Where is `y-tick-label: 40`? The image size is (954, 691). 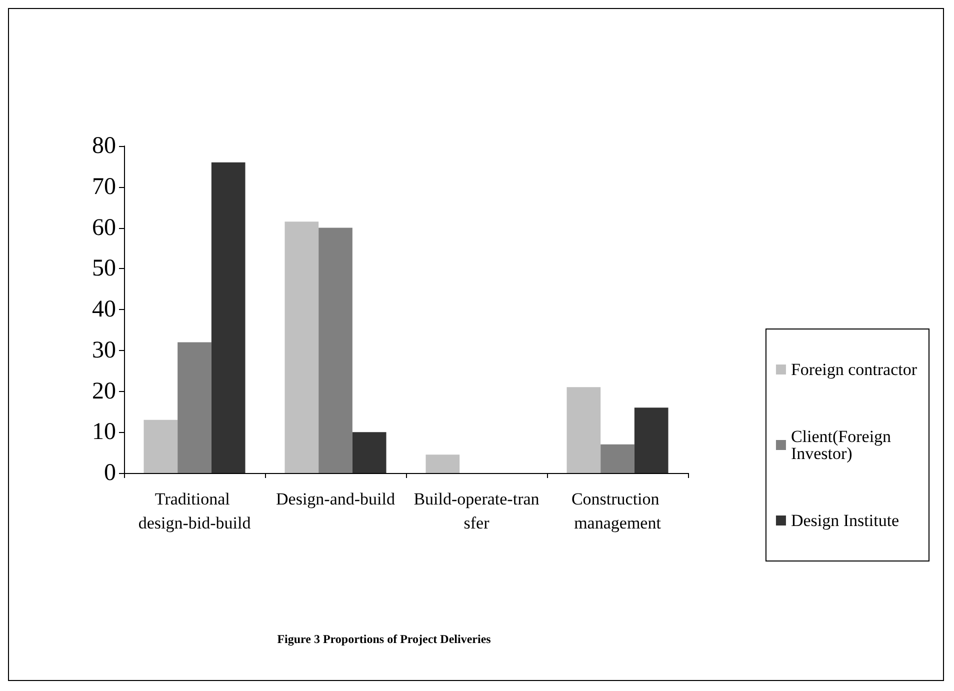 y-tick-label: 40 is located at coordinates (104, 309).